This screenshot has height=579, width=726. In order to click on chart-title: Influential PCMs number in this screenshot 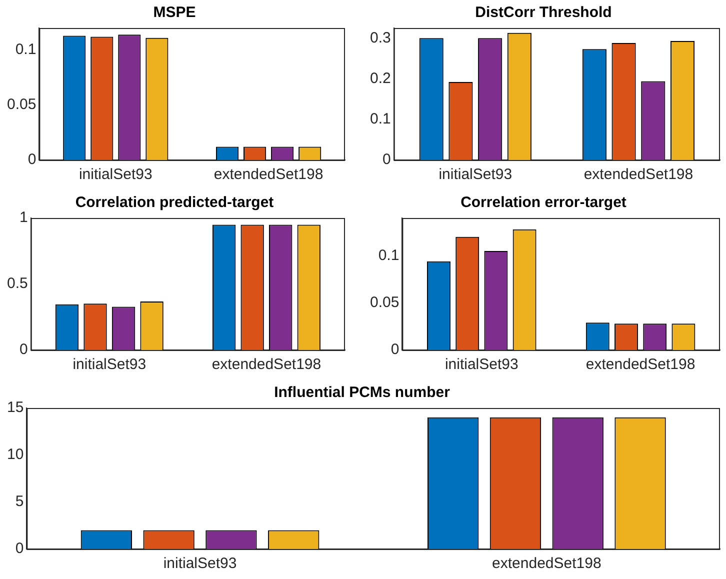, I will do `click(362, 393)`.